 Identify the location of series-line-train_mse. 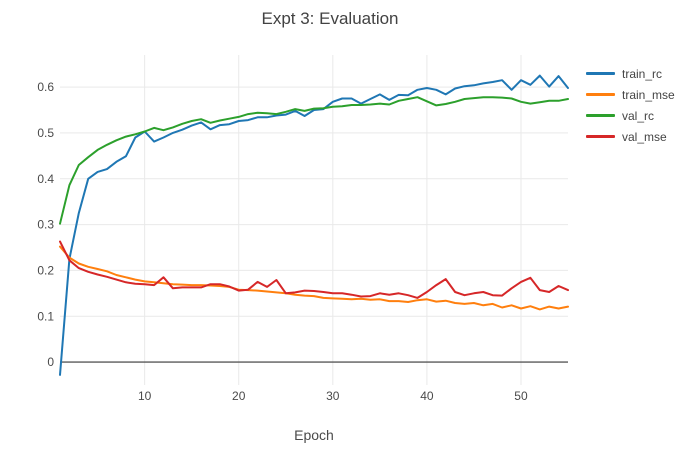
(314, 278).